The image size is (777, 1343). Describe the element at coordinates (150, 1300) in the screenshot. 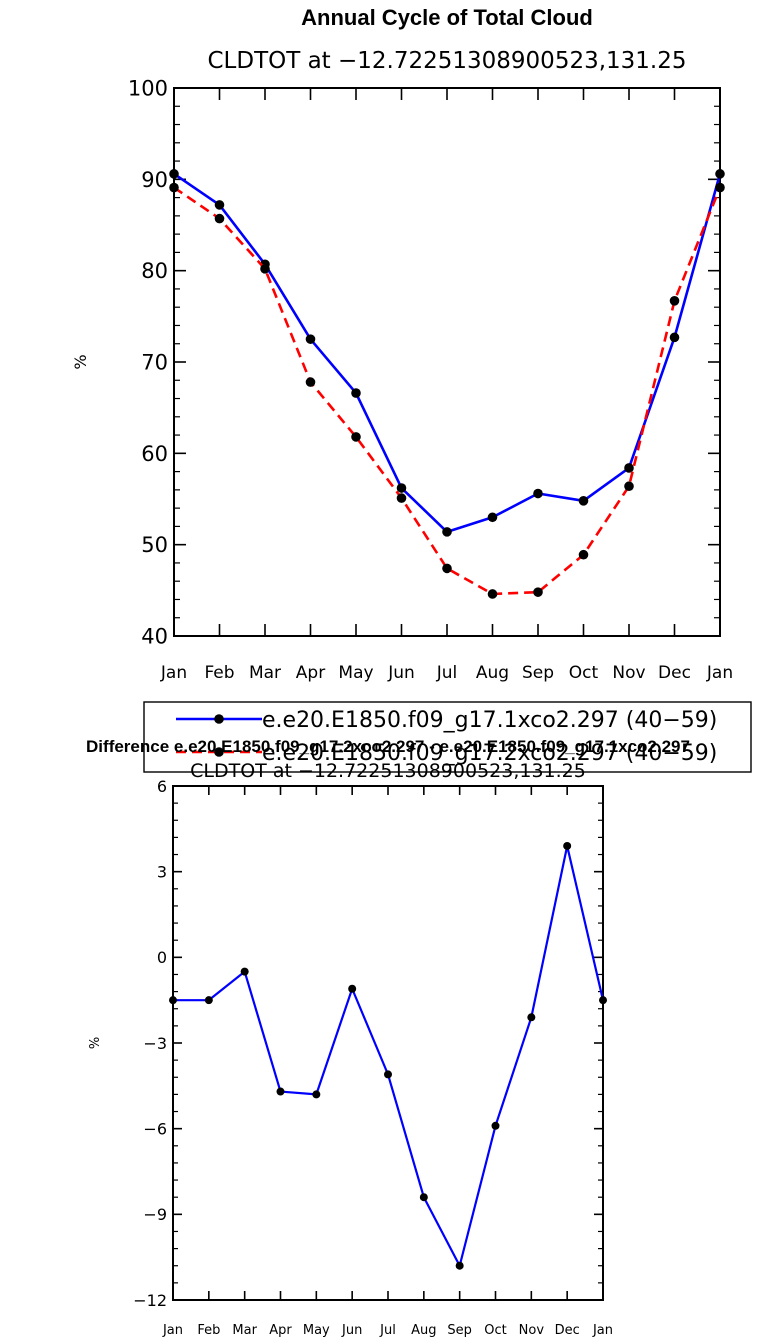

I see `y-tick-label: −12` at that location.